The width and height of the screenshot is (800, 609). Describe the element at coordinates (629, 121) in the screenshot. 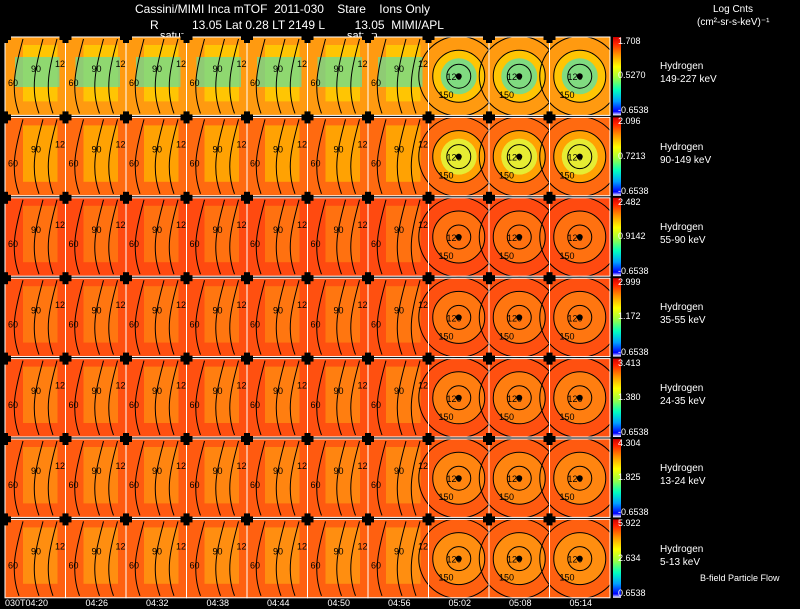

I see `colorbar-max-label: 2.096` at that location.